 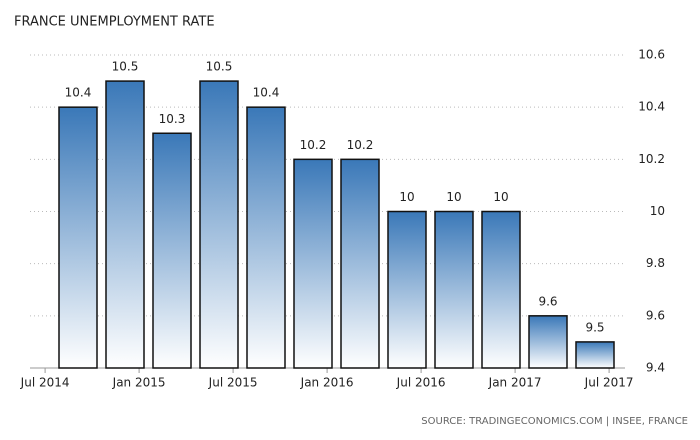 I want to click on y-tick-label: 10.2, so click(x=651, y=159).